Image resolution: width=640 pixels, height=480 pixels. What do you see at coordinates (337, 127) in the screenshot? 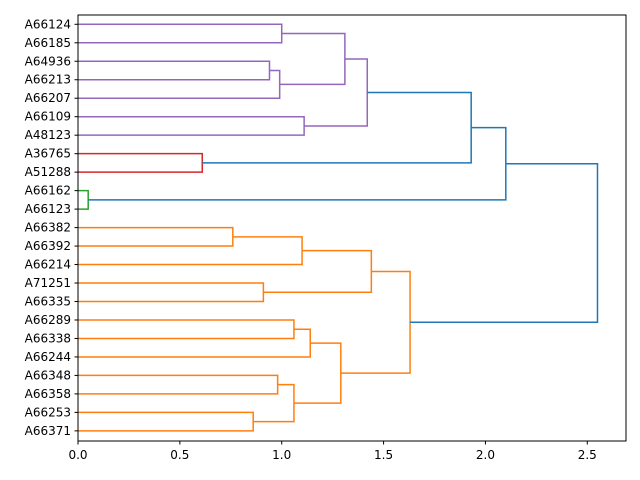
I see `link-m8` at bounding box center [337, 127].